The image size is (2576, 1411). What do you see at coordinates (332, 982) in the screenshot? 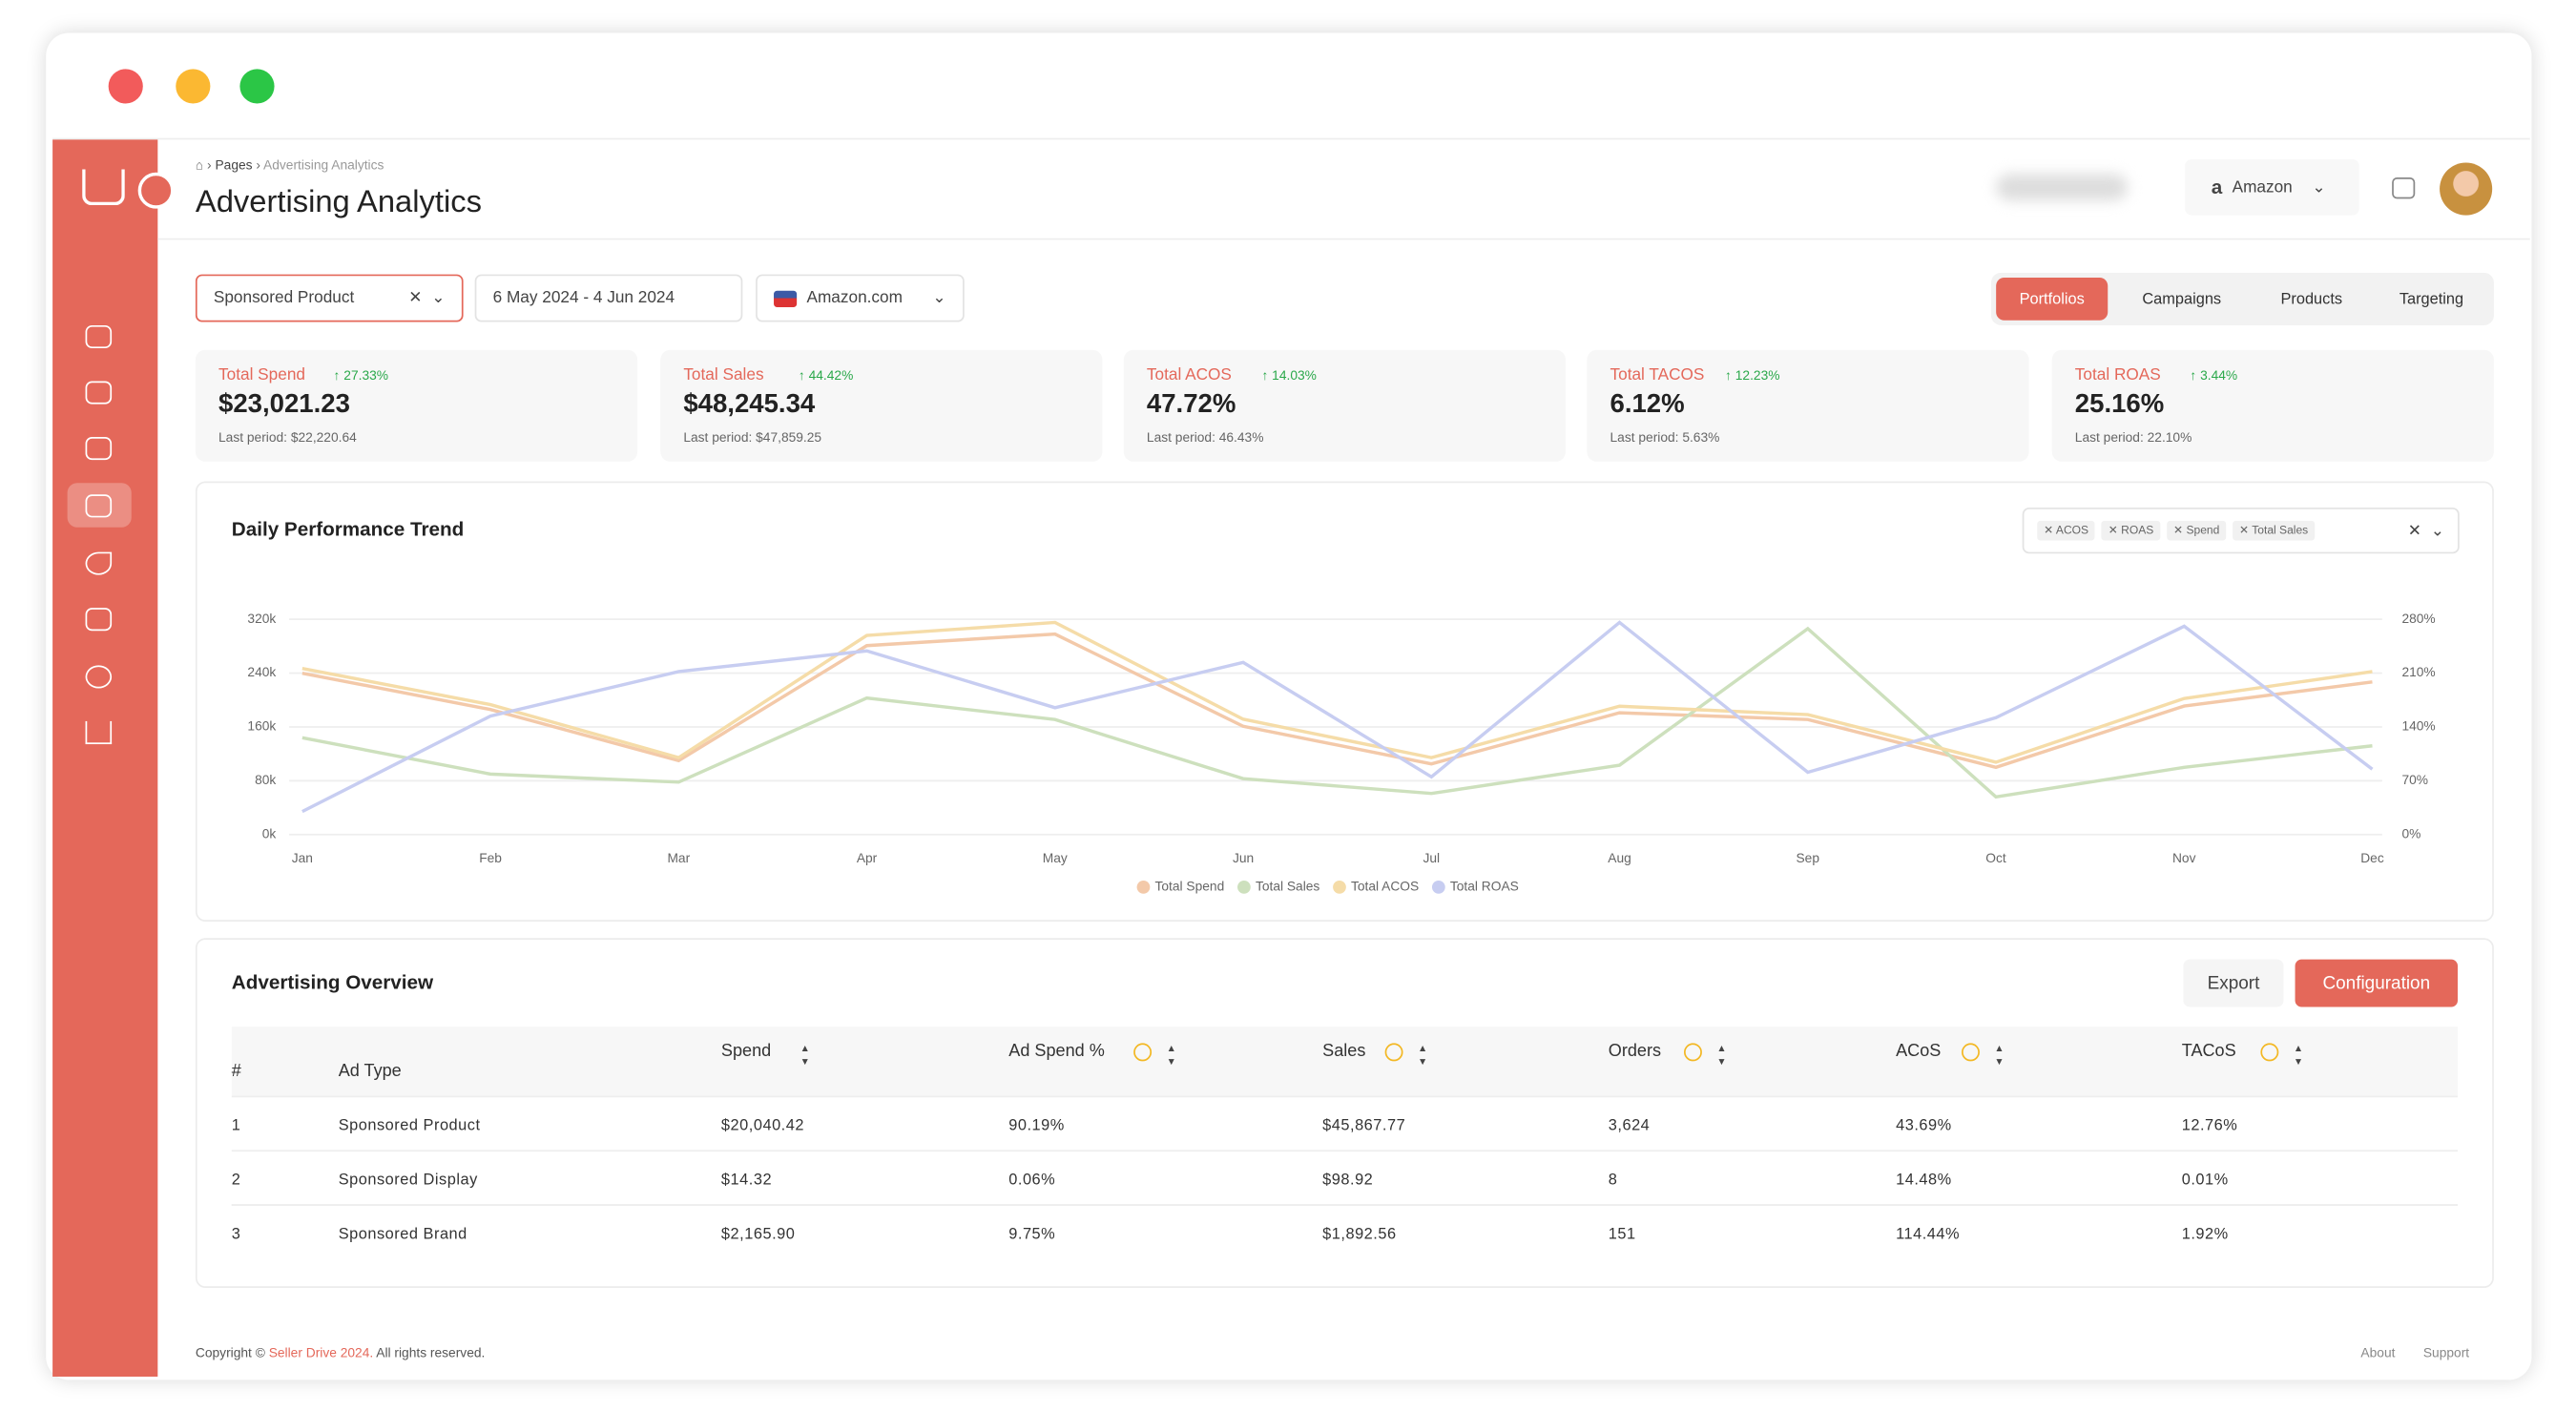
I see `table-title: Advertising Overview` at bounding box center [332, 982].